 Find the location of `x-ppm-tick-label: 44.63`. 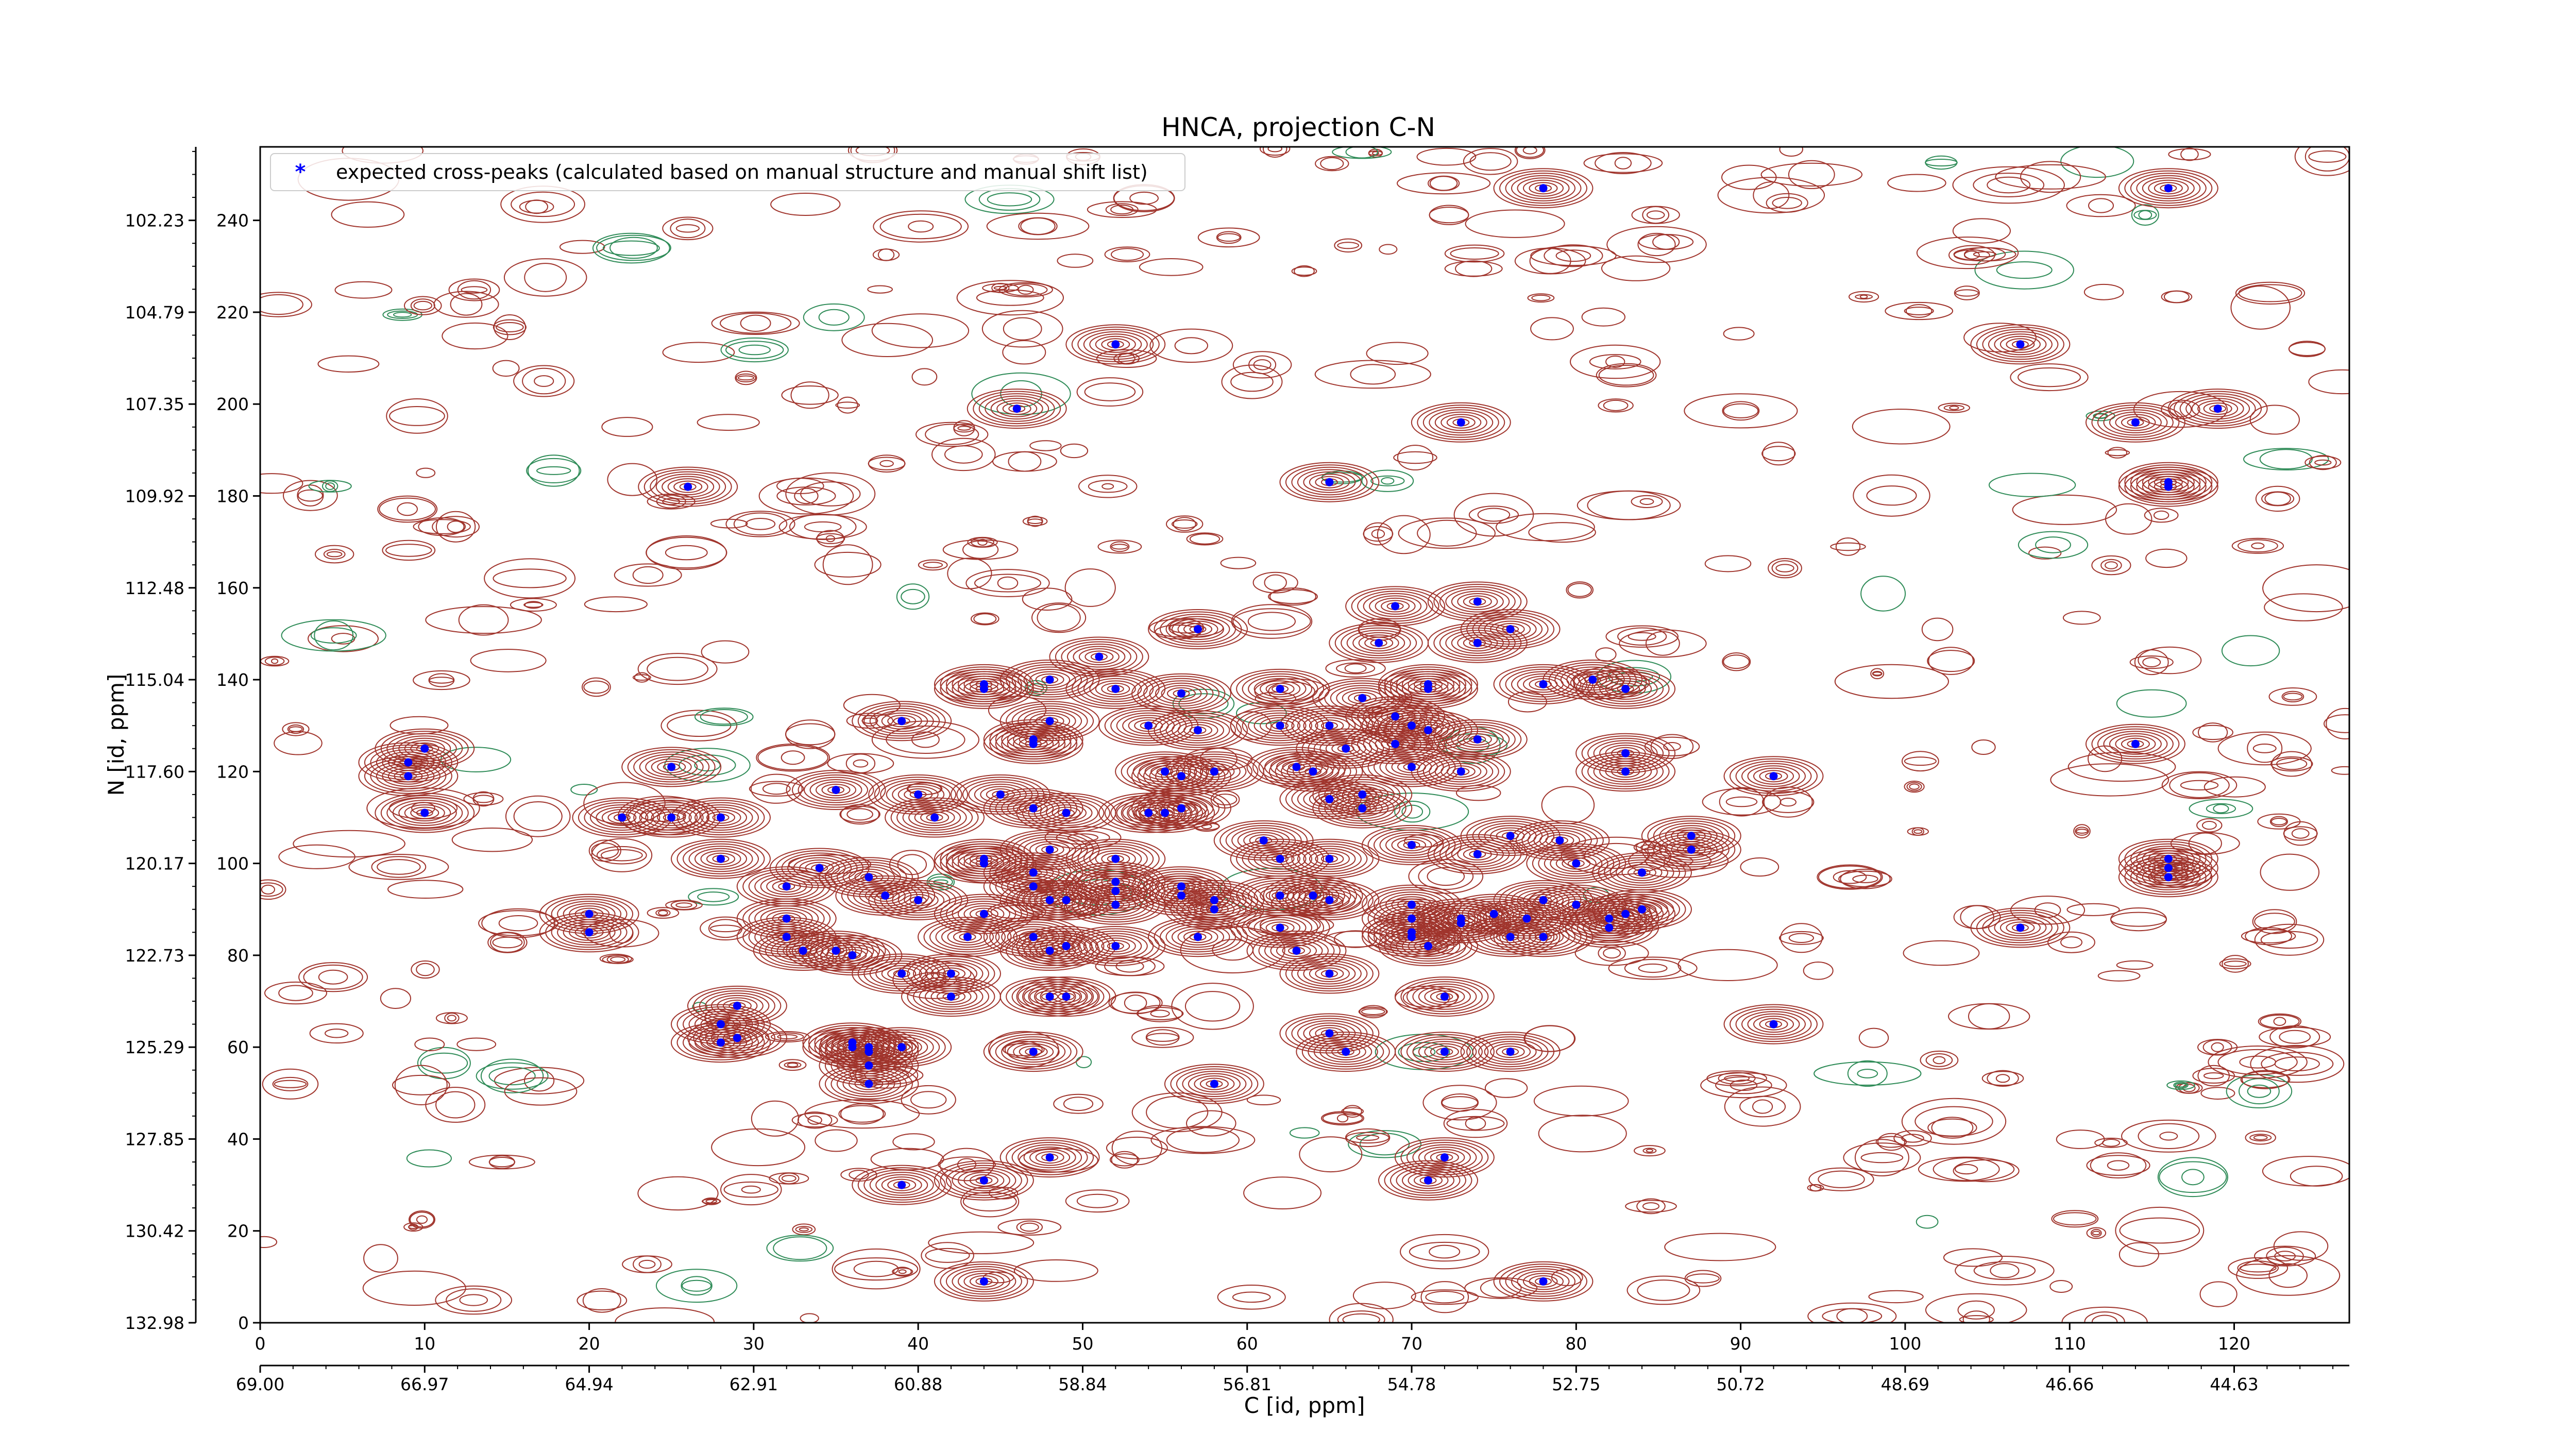

x-ppm-tick-label: 44.63 is located at coordinates (2234, 1384).